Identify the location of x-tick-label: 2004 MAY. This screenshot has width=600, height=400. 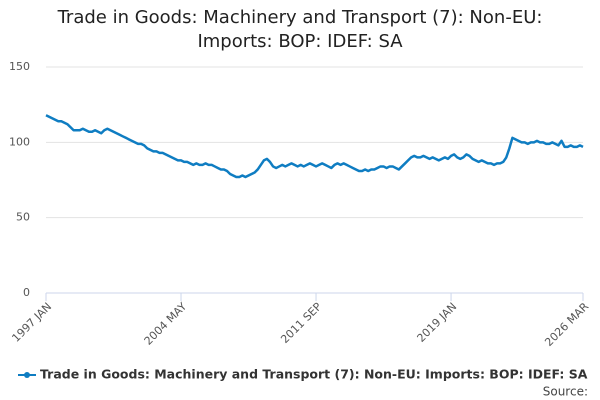
(166, 324).